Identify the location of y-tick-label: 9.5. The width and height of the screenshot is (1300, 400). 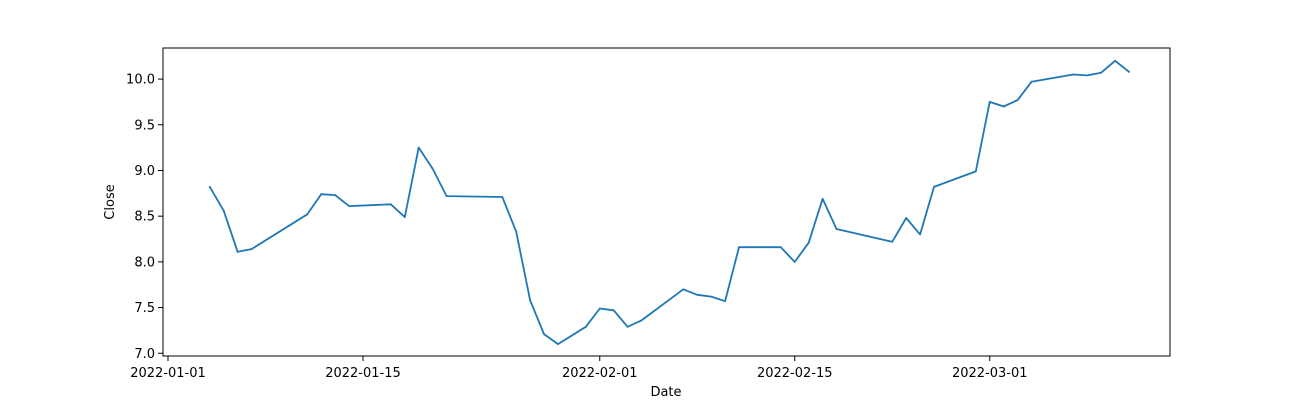
(144, 125).